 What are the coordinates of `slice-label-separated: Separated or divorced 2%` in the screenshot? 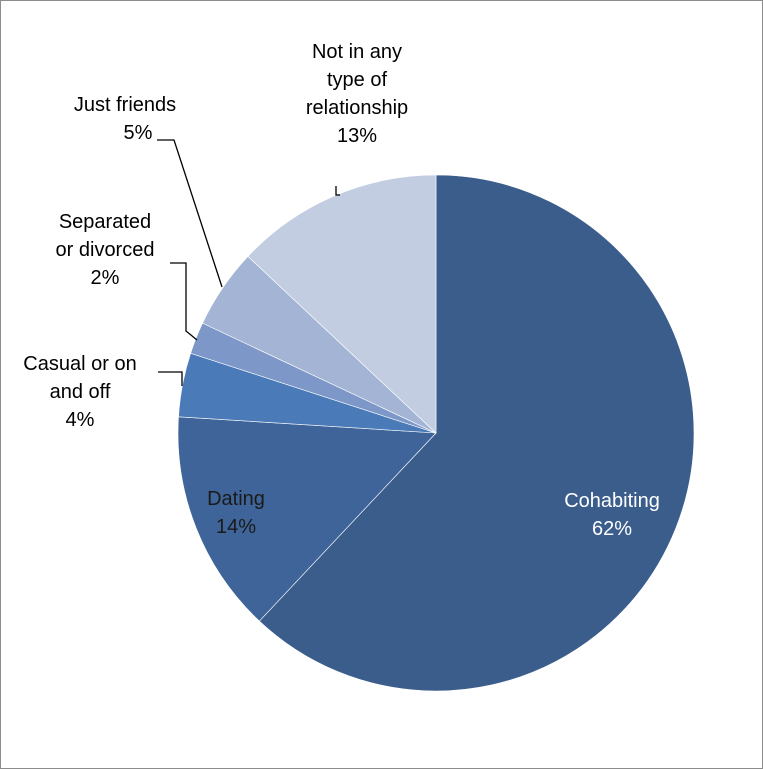 It's located at (105, 250).